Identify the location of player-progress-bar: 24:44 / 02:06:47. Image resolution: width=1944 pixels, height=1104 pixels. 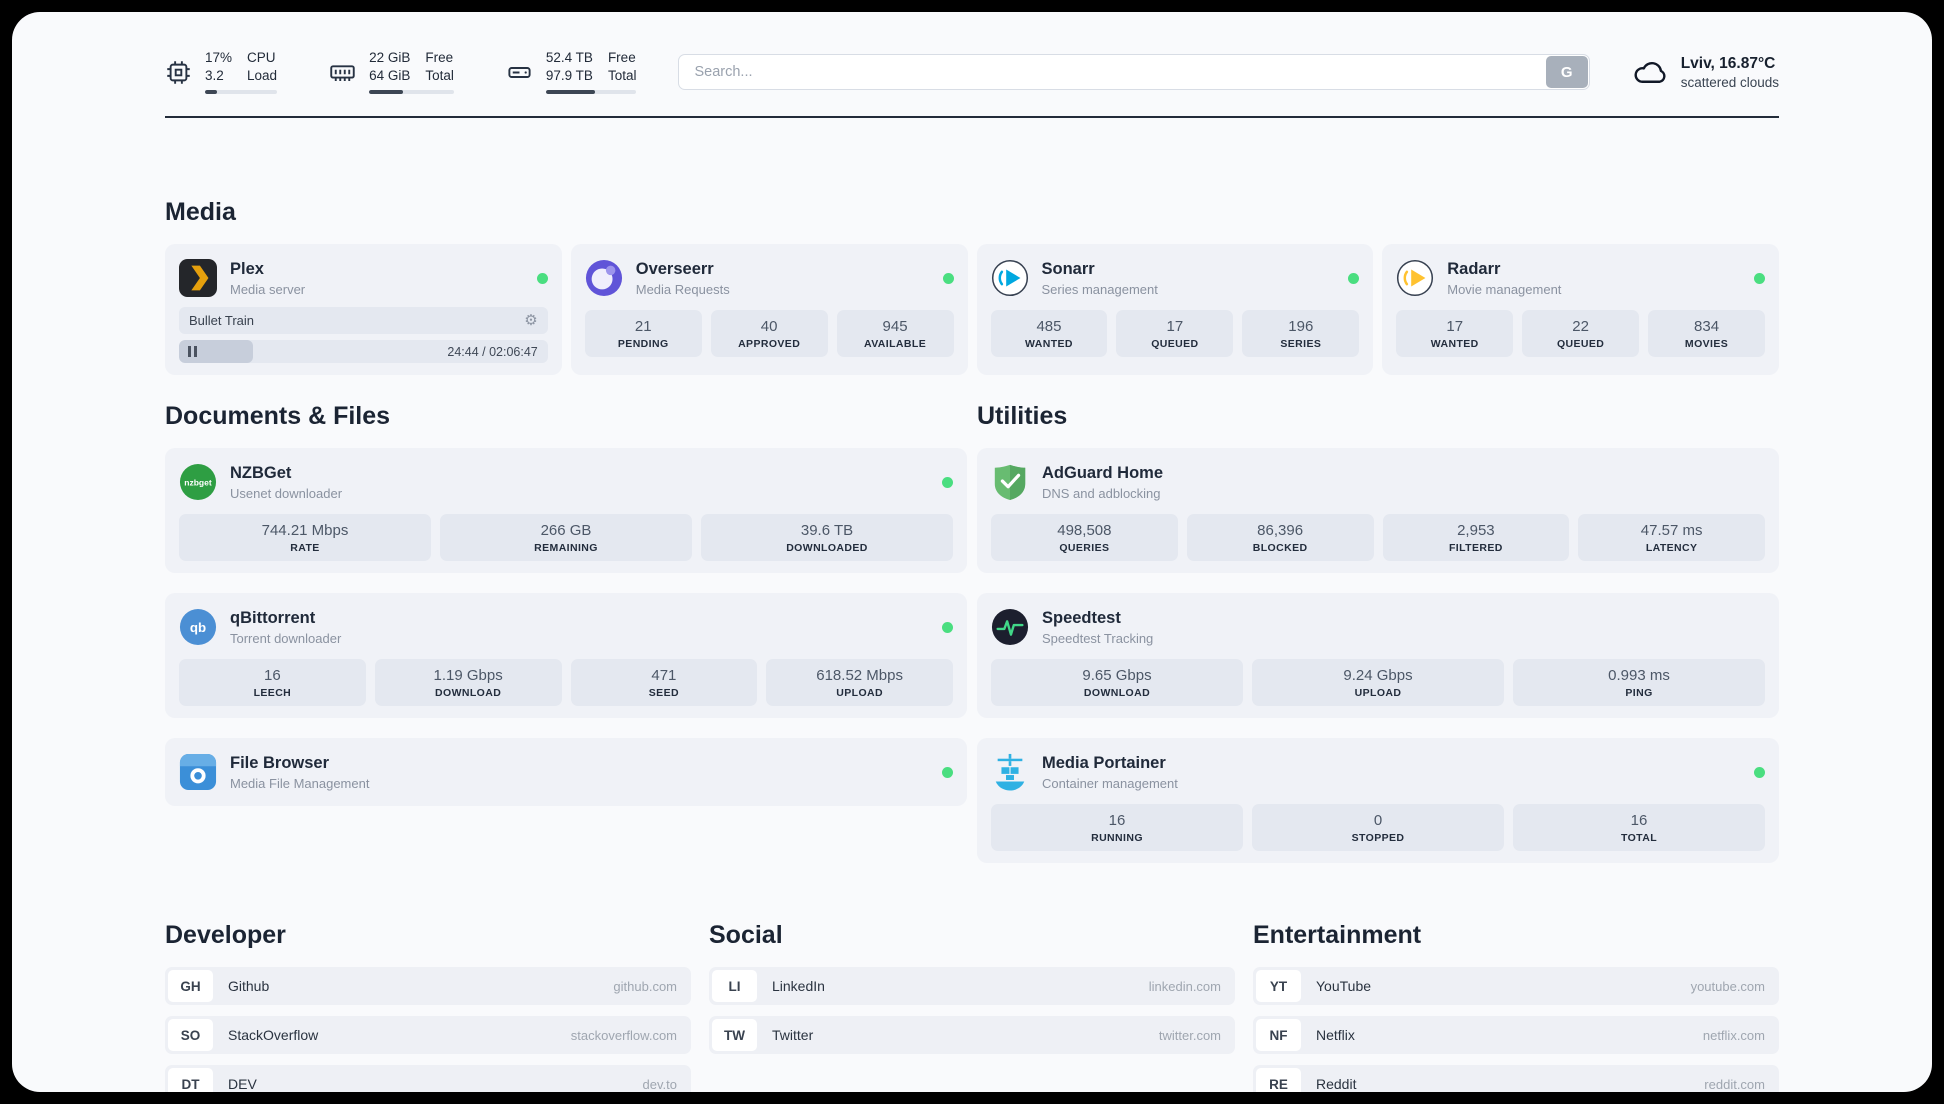
(363, 351).